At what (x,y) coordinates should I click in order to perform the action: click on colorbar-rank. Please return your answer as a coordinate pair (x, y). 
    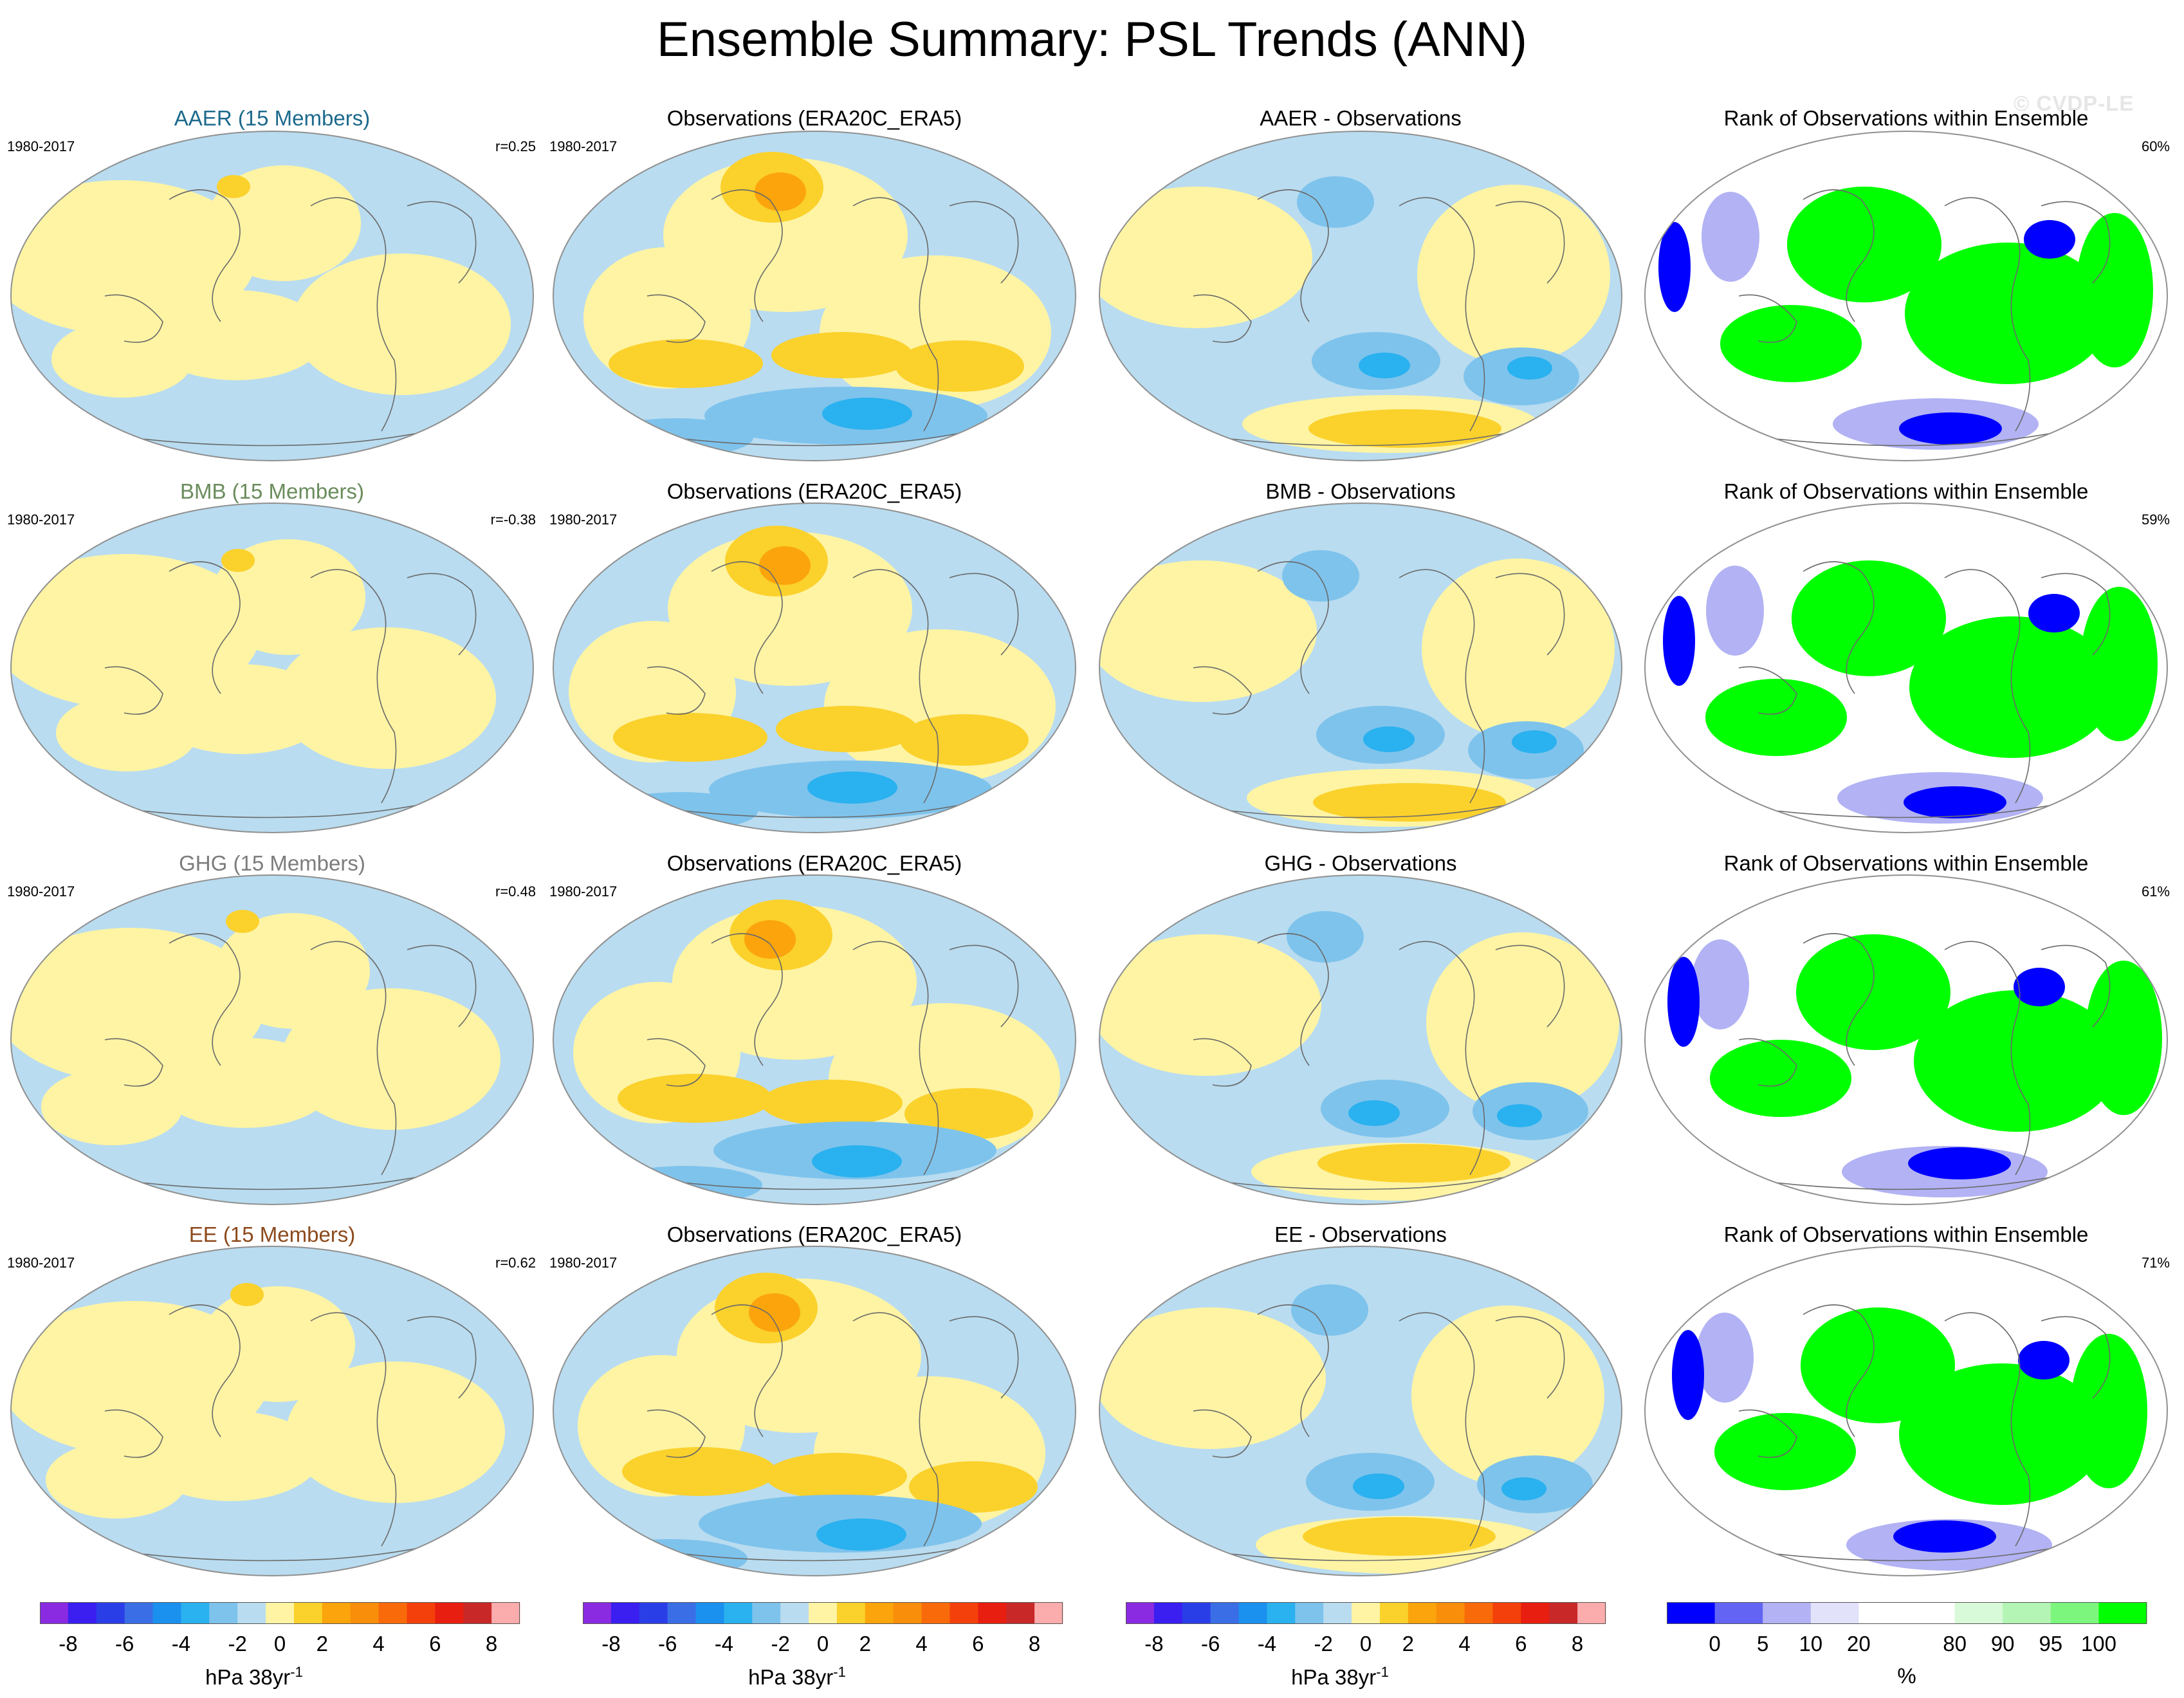
    Looking at the image, I should click on (1907, 1613).